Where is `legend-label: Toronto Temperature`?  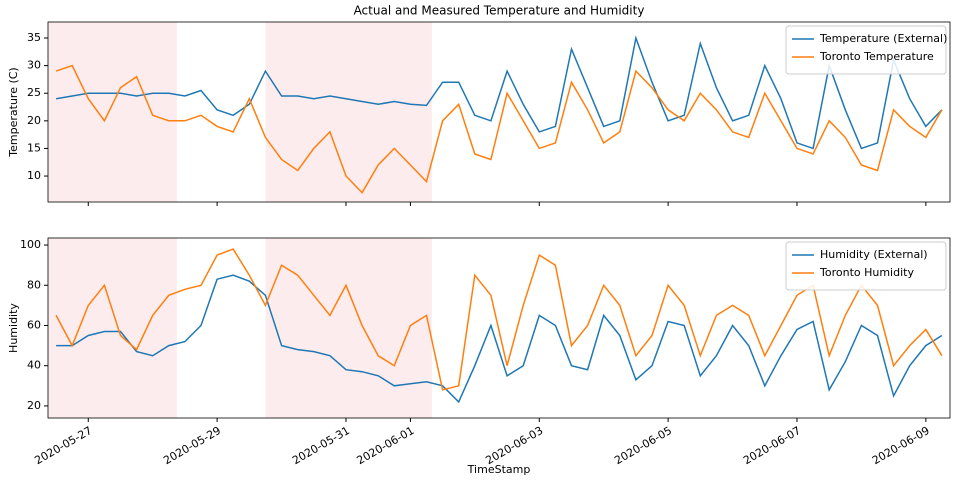
legend-label: Toronto Temperature is located at coordinates (876, 56).